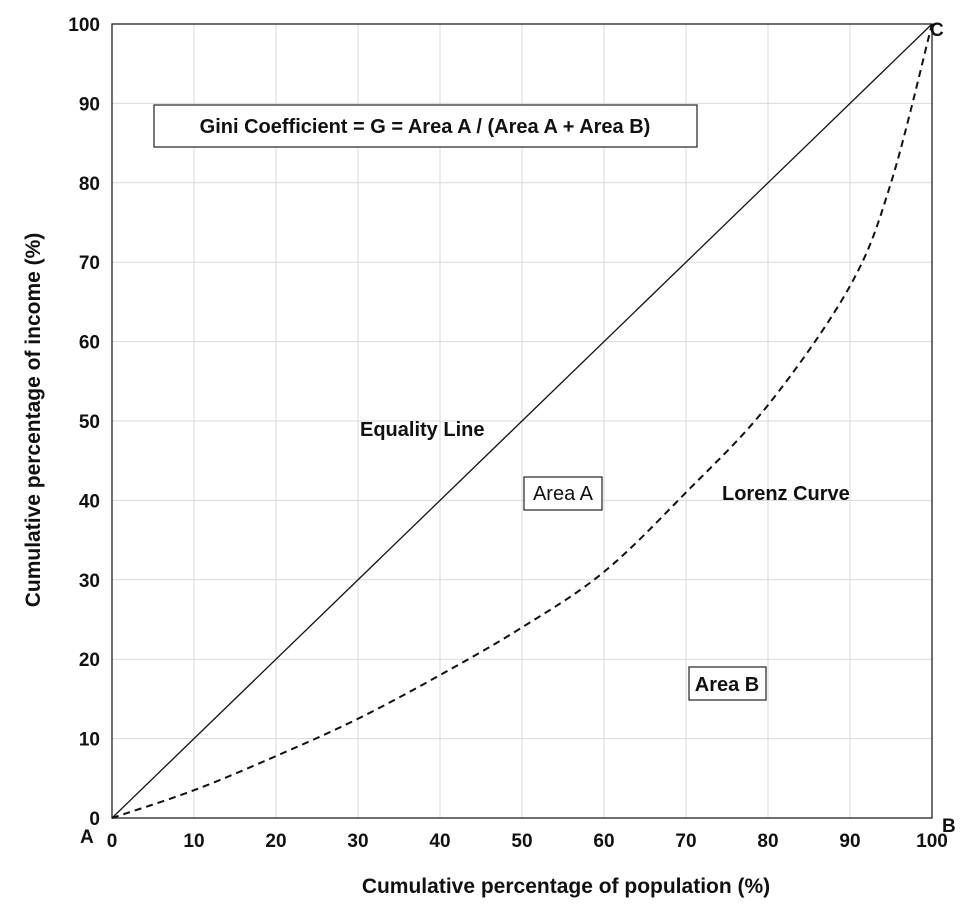 The image size is (966, 911). Describe the element at coordinates (89, 104) in the screenshot. I see `y-tick-label: 90` at that location.